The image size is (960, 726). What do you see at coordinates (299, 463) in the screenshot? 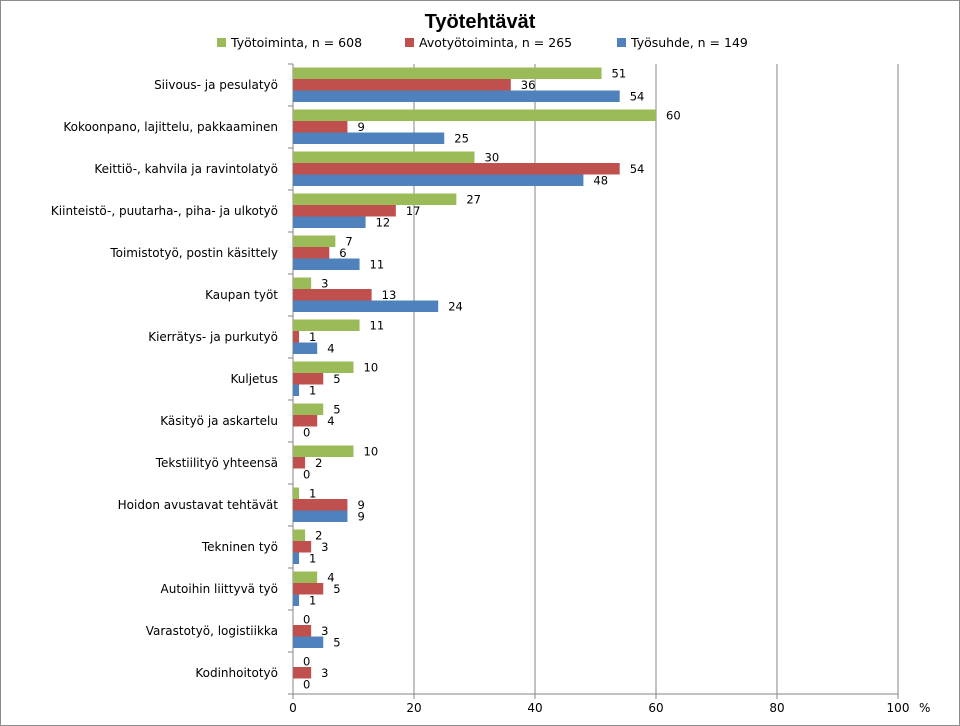
I see `bar-s1-c9` at bounding box center [299, 463].